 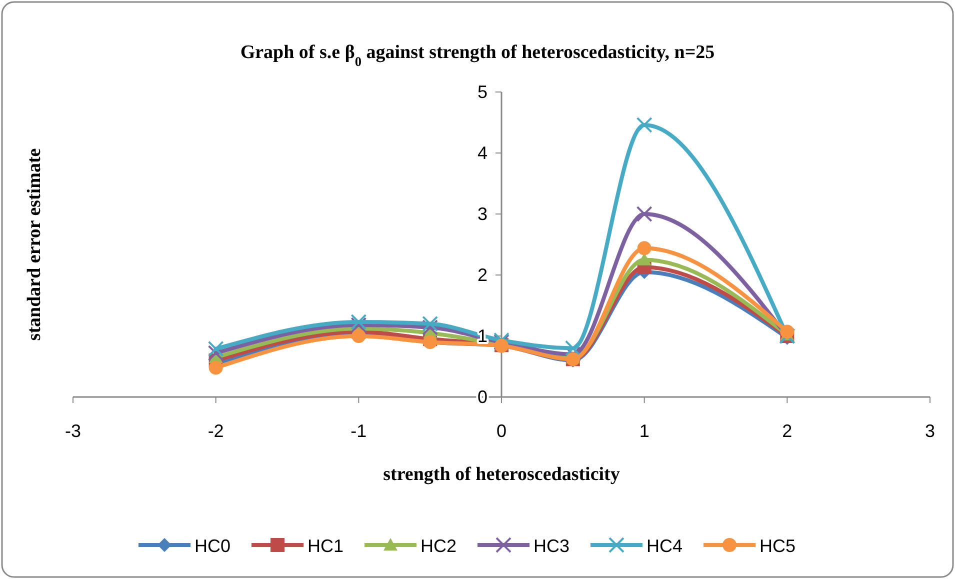 What do you see at coordinates (216, 431) in the screenshot?
I see `x-tick-label: -2` at bounding box center [216, 431].